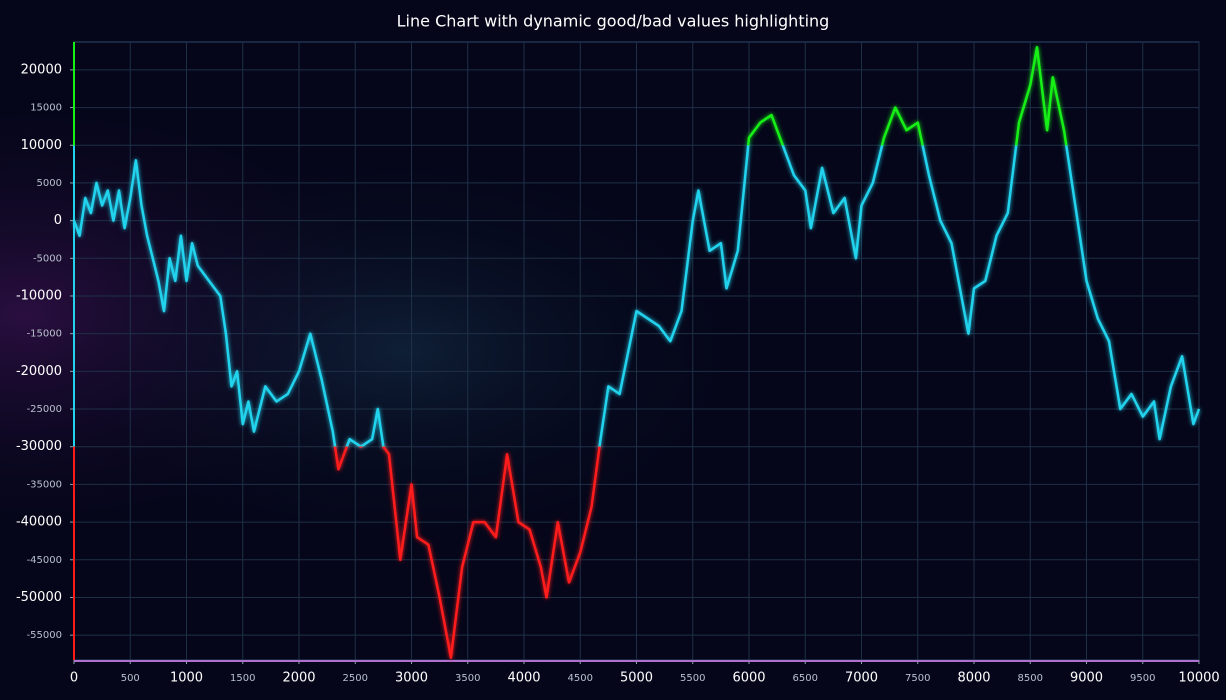  I want to click on y-tick-label: -15000, so click(44, 334).